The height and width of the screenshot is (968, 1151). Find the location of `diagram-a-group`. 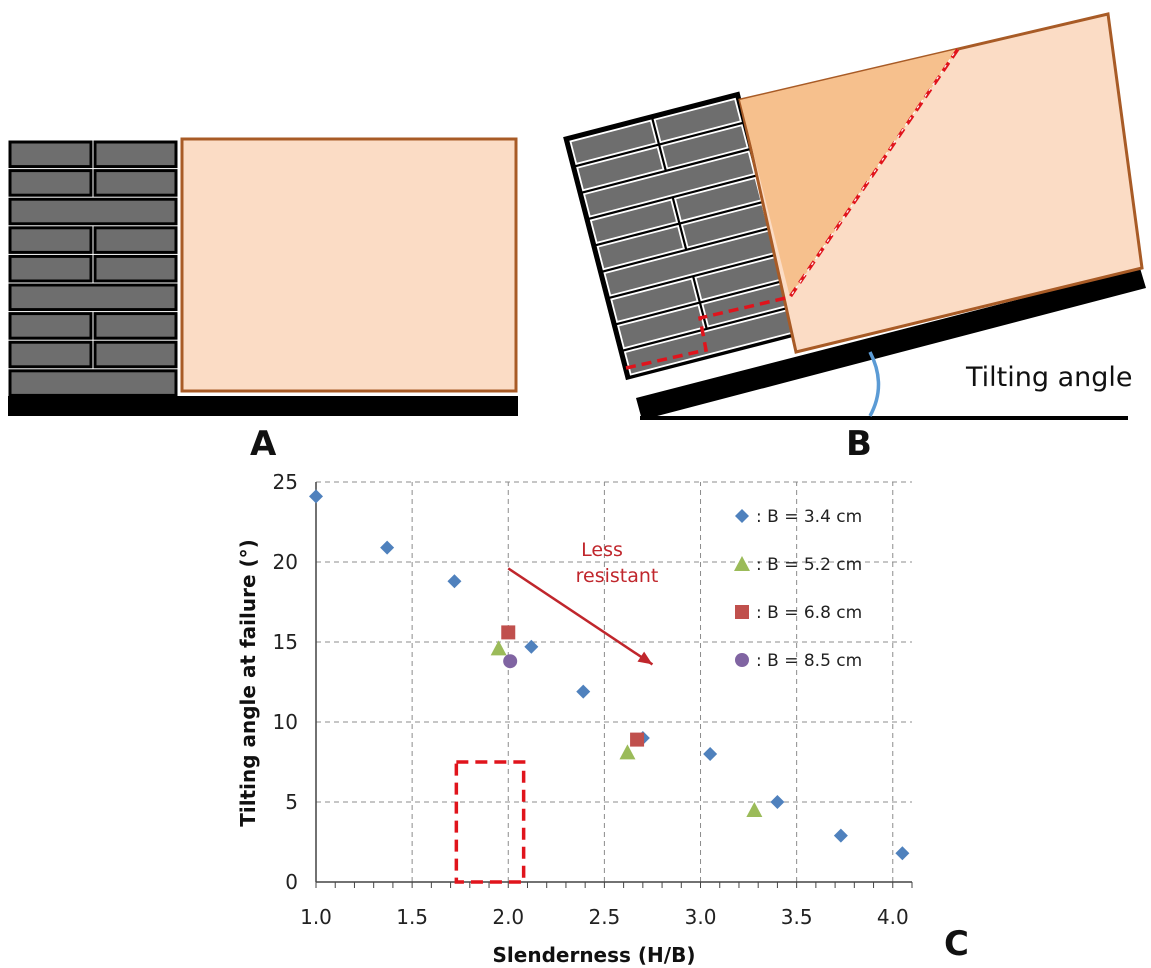

diagram-a-group is located at coordinates (263, 276).